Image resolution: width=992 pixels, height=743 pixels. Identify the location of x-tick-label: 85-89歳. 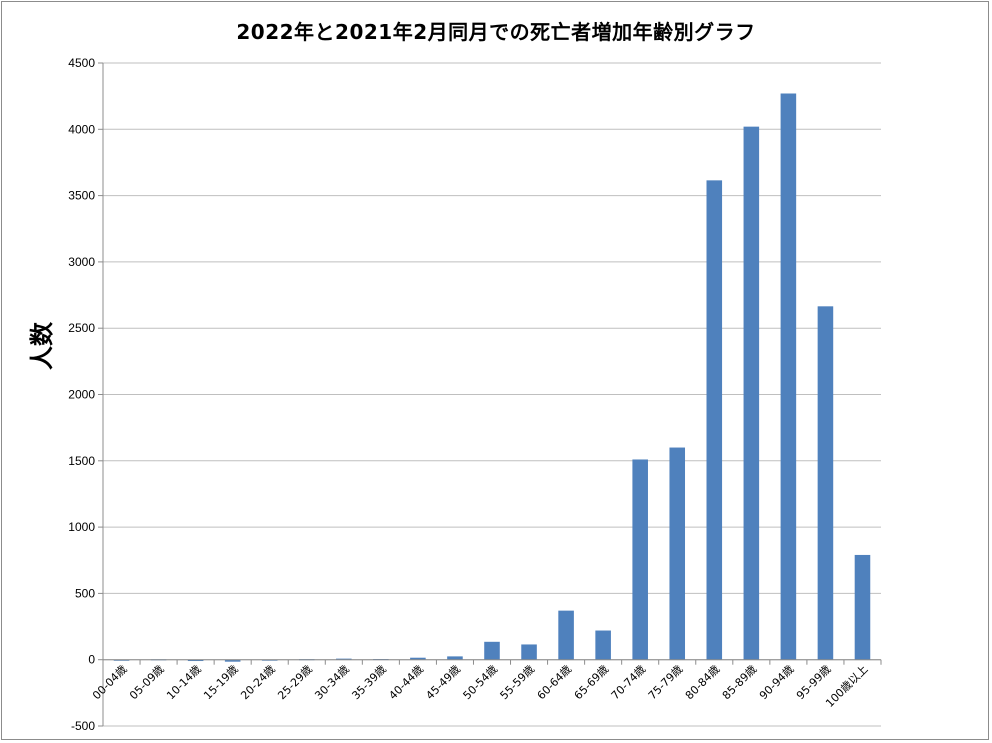
(740, 683).